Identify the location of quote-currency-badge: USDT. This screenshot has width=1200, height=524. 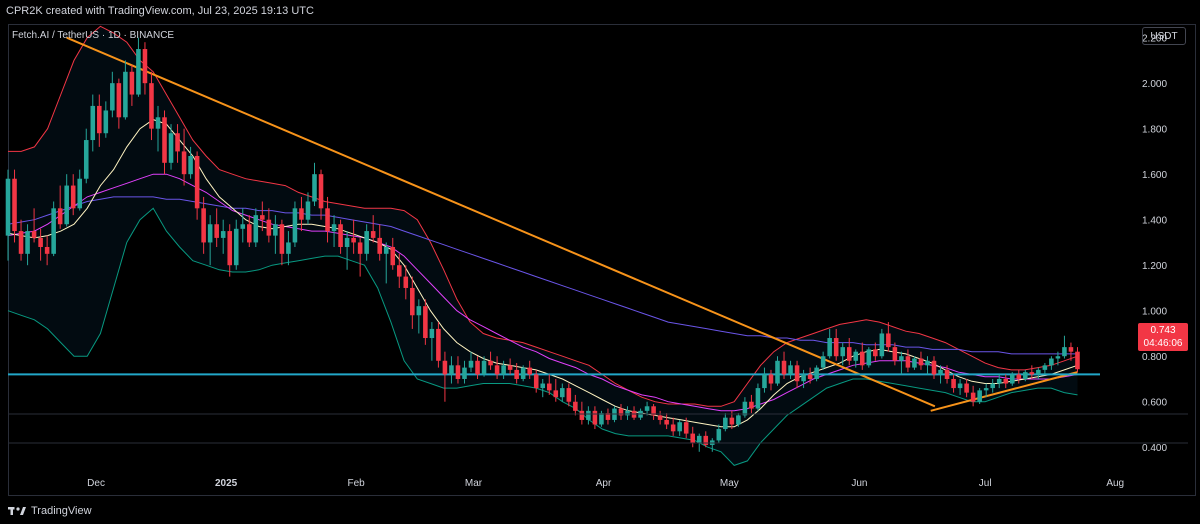
(1164, 36).